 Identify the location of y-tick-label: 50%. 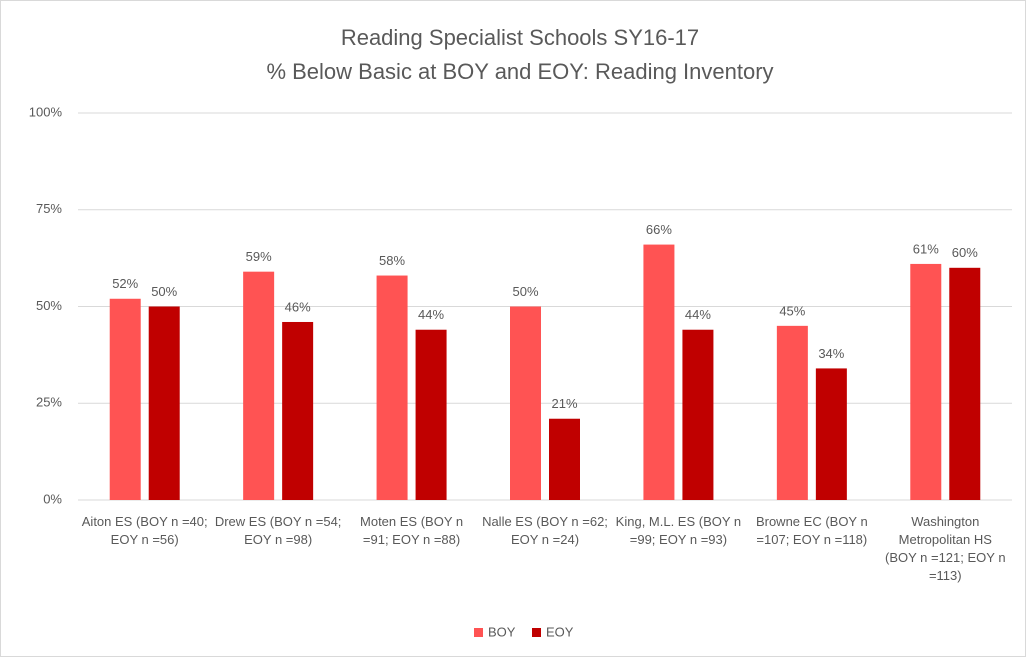
(49, 305).